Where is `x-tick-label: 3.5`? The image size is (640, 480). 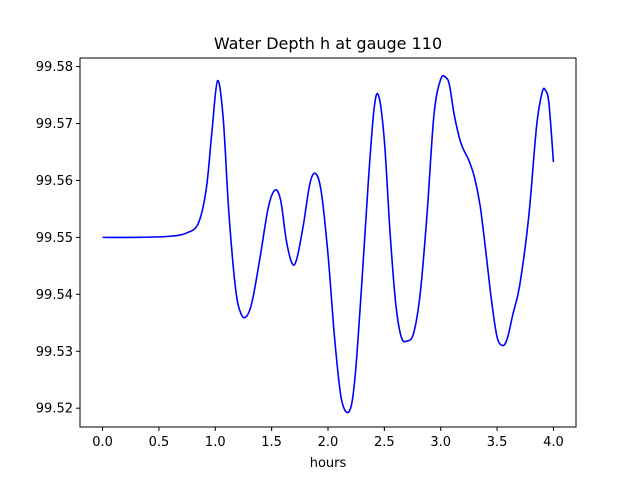 x-tick-label: 3.5 is located at coordinates (497, 442).